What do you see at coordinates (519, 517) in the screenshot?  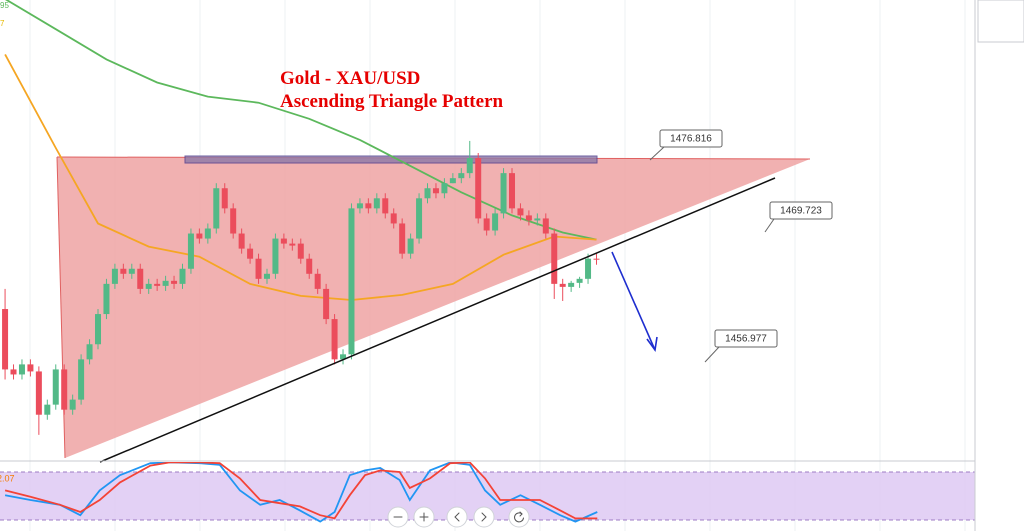 I see `reset-button` at bounding box center [519, 517].